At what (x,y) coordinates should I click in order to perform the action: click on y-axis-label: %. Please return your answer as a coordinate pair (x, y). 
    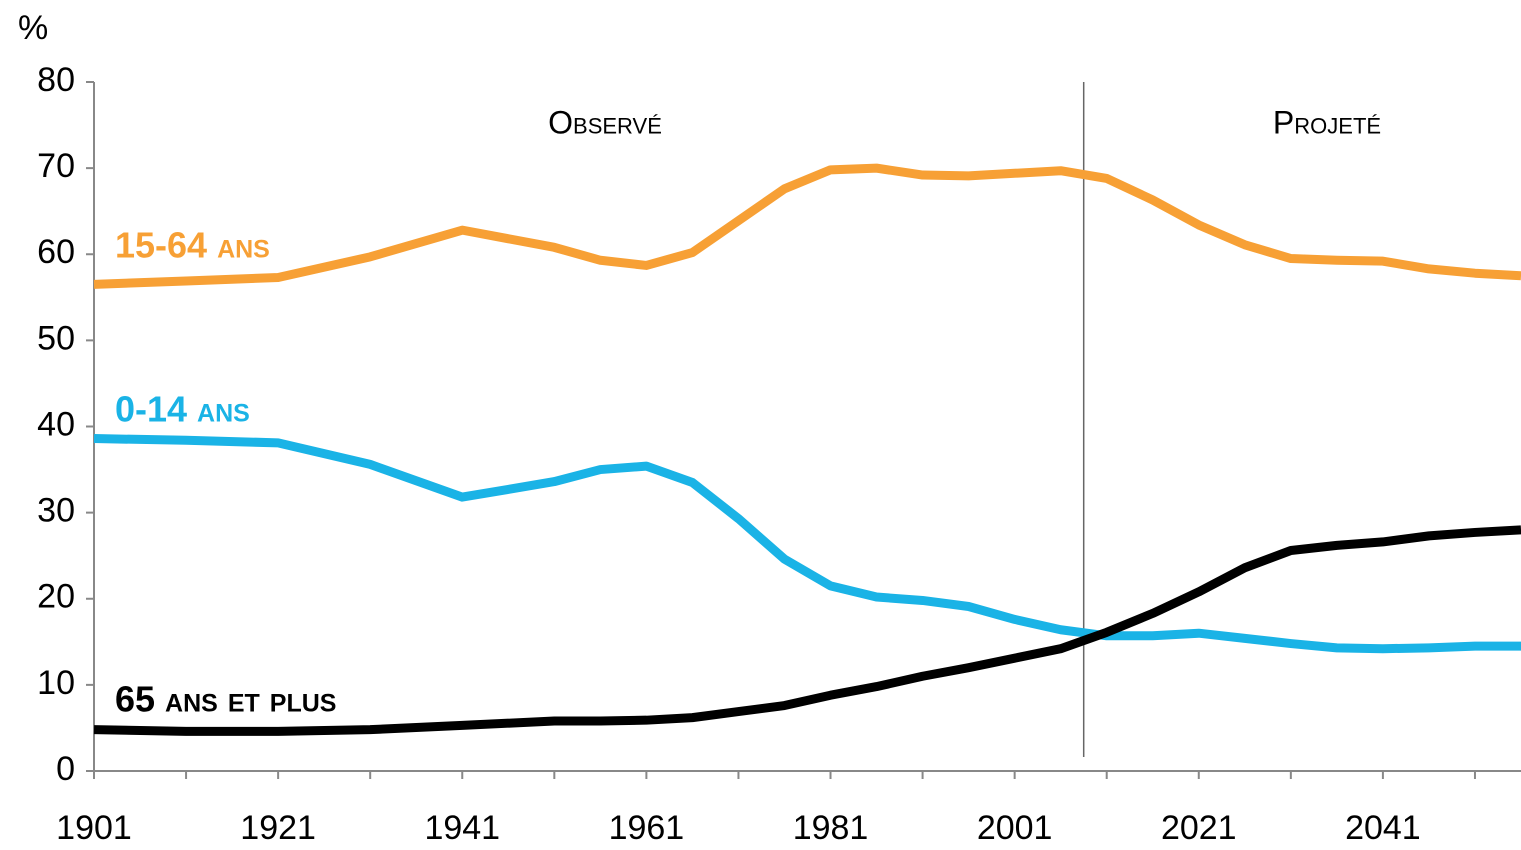
    Looking at the image, I should click on (33, 28).